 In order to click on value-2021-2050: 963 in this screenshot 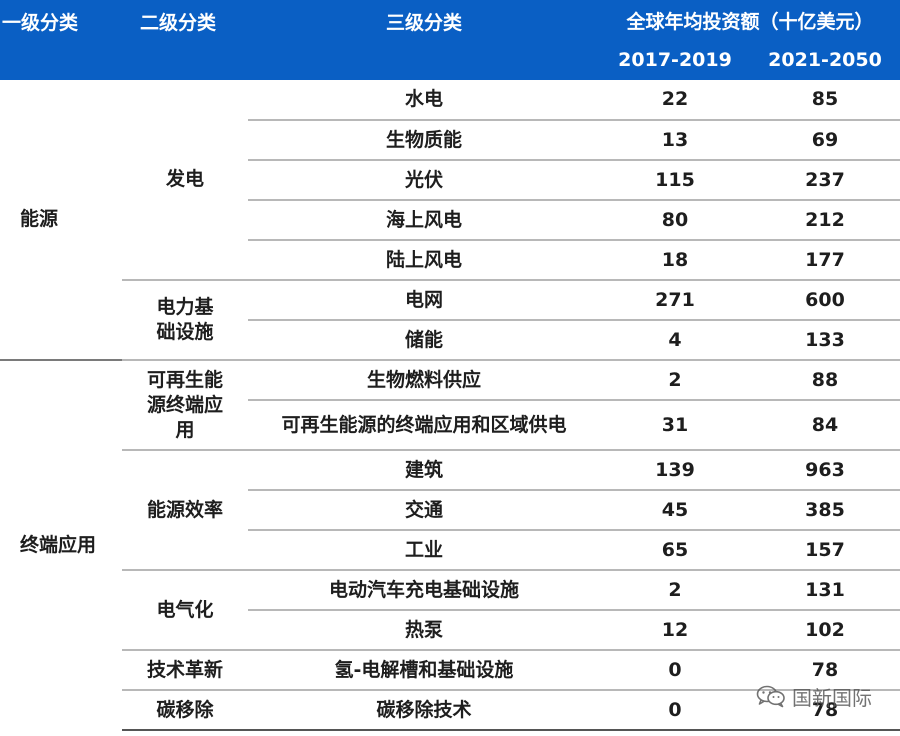, I will do `click(825, 470)`.